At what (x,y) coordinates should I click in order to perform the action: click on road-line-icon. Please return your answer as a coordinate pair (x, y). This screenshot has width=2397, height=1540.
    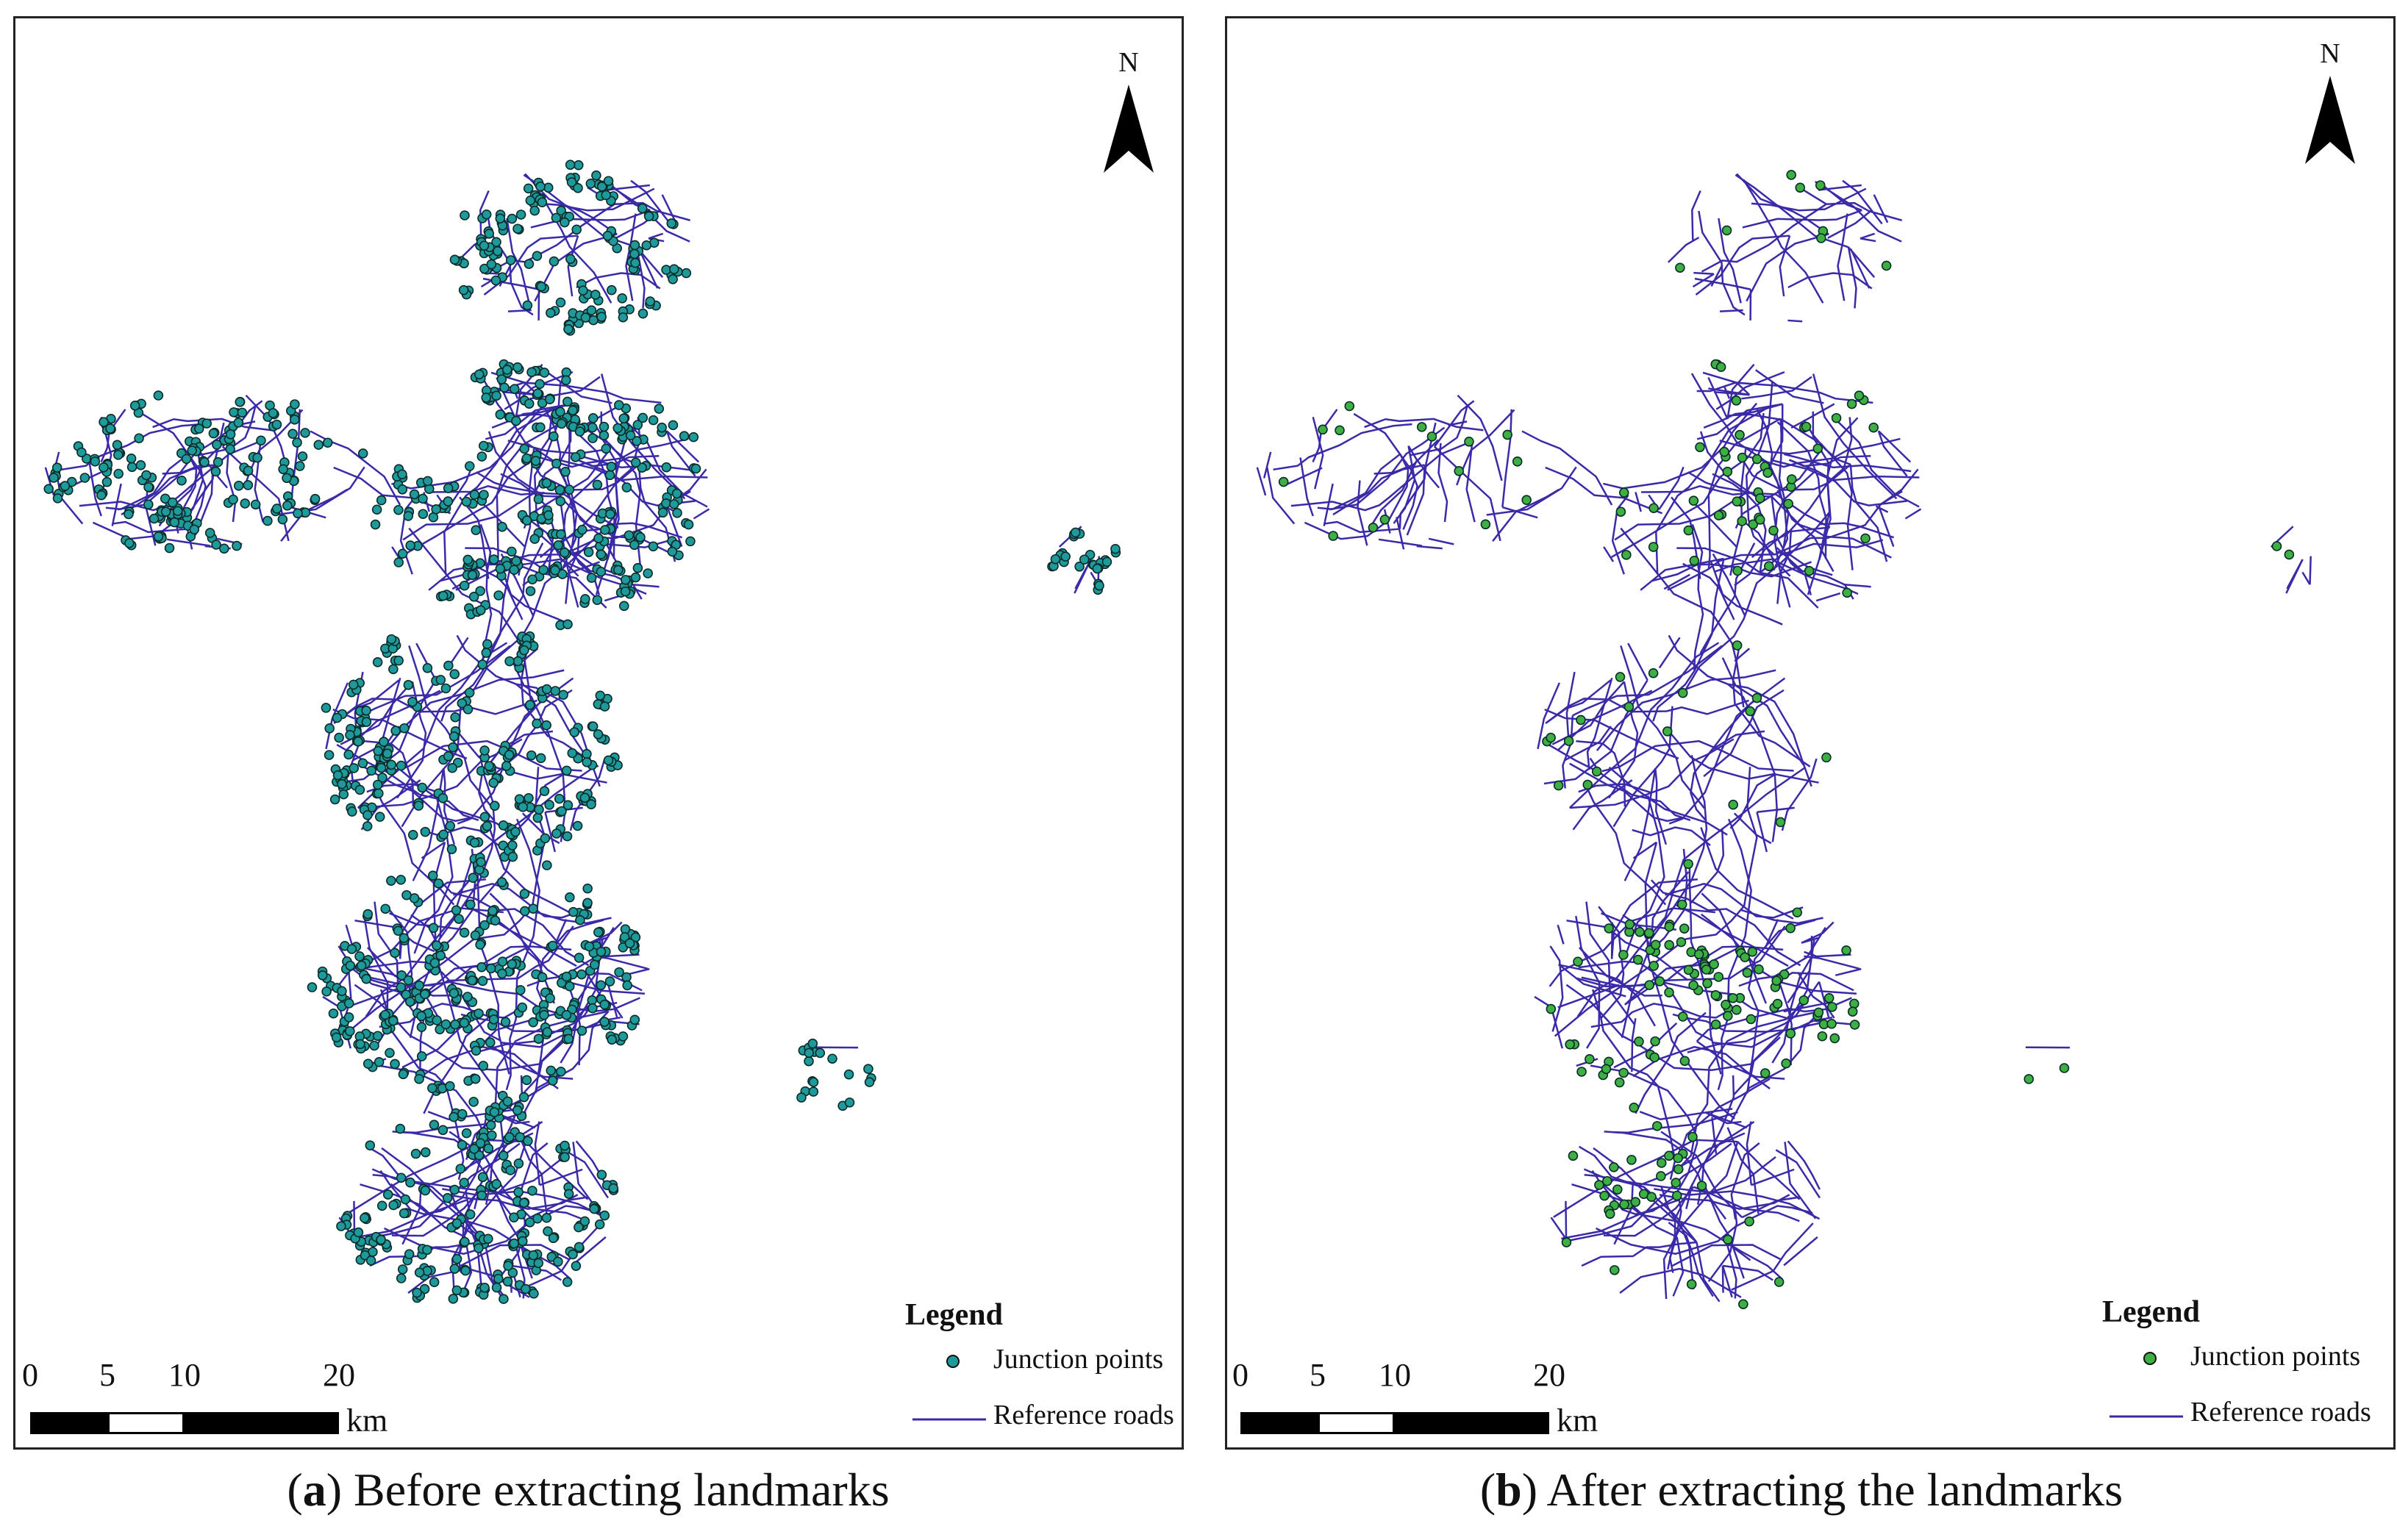
    Looking at the image, I should click on (949, 1420).